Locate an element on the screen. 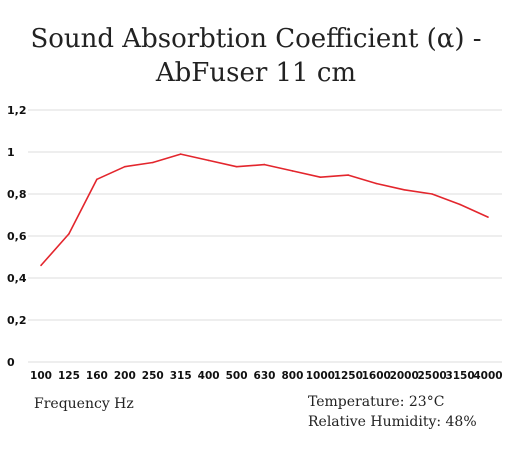  y-axis-ticks: 0 0,2 0,4 0,6 0,8 1 1,2 is located at coordinates (17, 236).